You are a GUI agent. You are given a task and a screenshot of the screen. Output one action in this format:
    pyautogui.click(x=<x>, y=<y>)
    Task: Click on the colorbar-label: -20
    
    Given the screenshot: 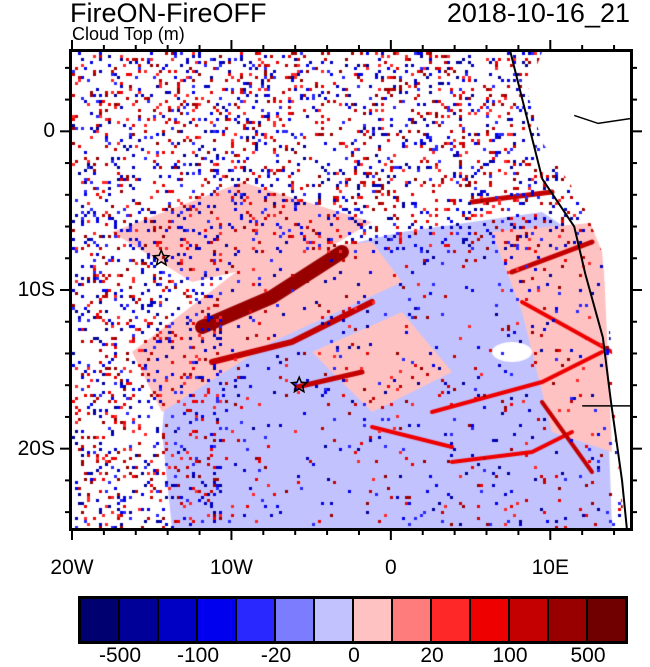 What is the action you would take?
    pyautogui.click(x=276, y=655)
    